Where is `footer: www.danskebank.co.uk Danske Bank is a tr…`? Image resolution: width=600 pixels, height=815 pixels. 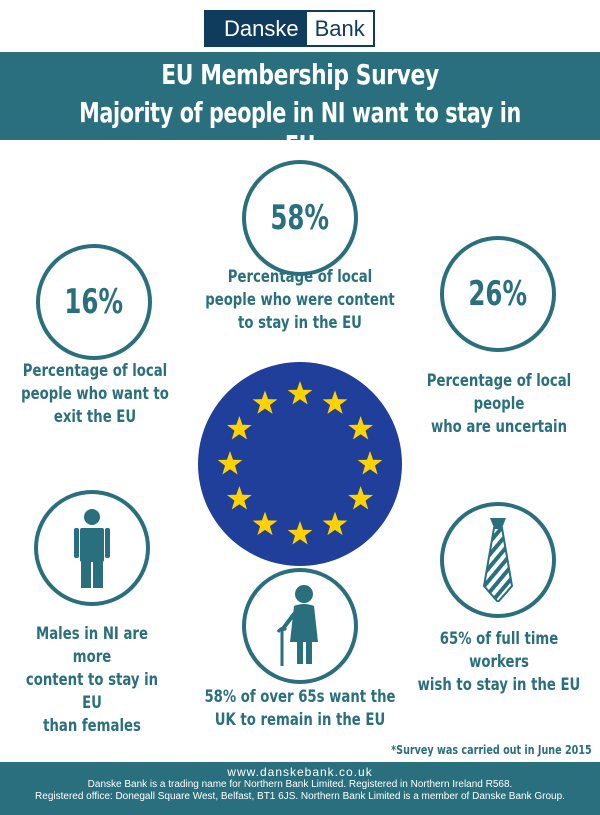 footer: www.danskebank.co.uk Danske Bank is a tr… is located at coordinates (300, 788).